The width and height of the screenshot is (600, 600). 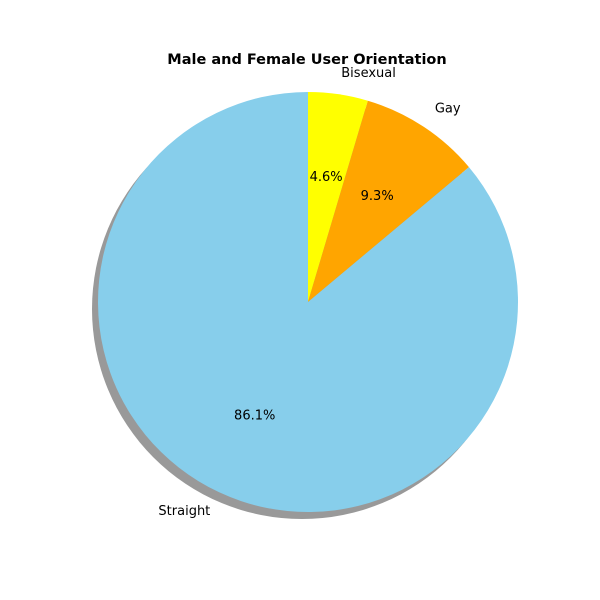 What do you see at coordinates (184, 511) in the screenshot?
I see `slice-label-straight: Straight` at bounding box center [184, 511].